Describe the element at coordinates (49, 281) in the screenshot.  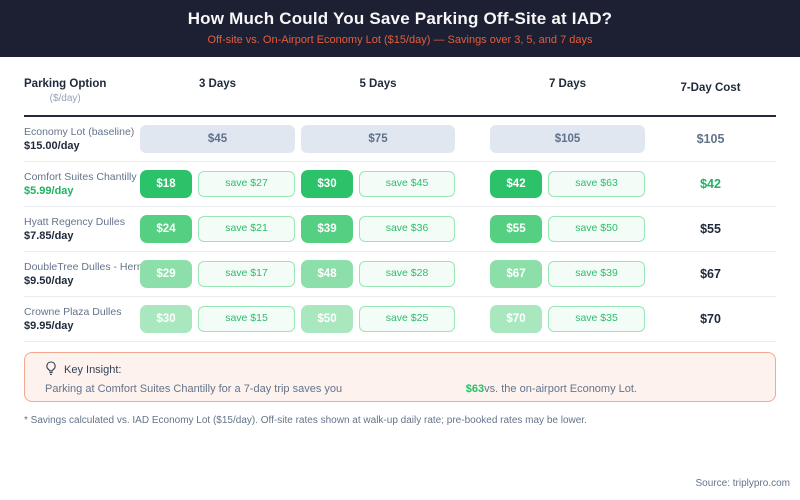
I see `option-rate: $9.50/day` at that location.